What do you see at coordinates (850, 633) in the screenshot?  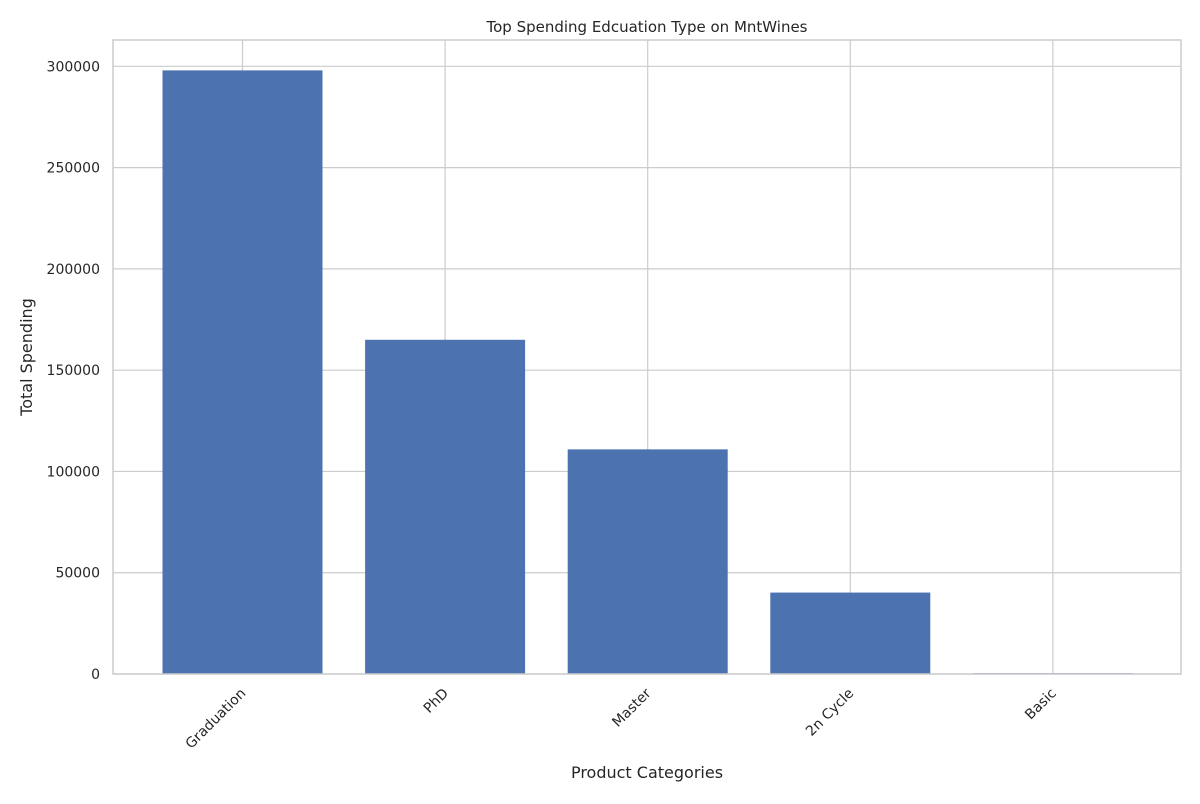 I see `bar-2n-cycle` at bounding box center [850, 633].